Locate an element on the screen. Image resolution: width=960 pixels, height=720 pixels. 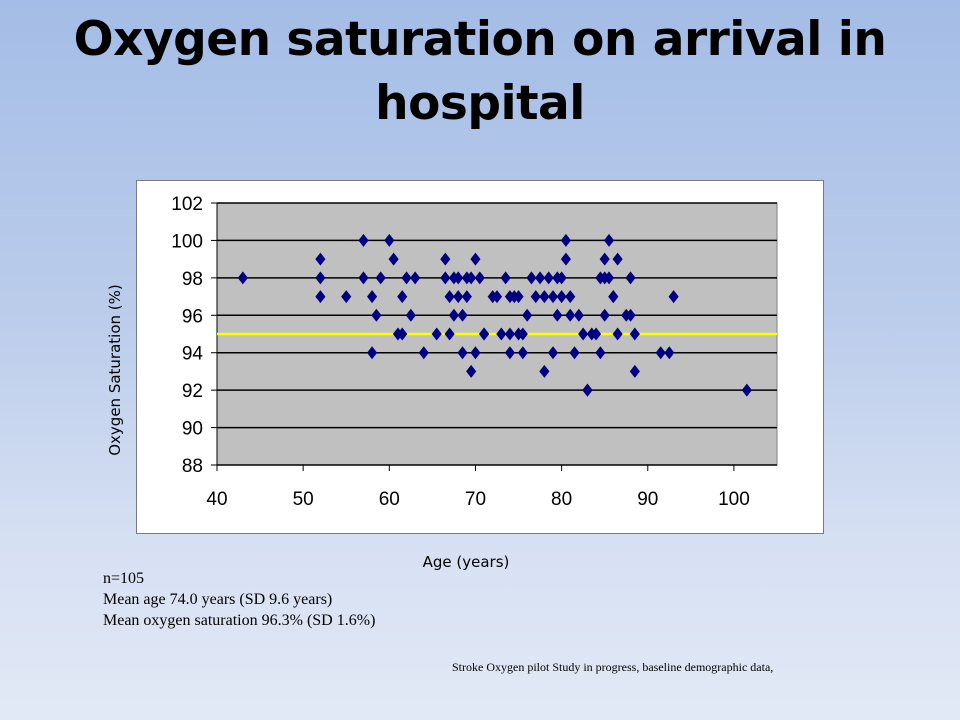
y-tick-label-3: 94 is located at coordinates (193, 354).